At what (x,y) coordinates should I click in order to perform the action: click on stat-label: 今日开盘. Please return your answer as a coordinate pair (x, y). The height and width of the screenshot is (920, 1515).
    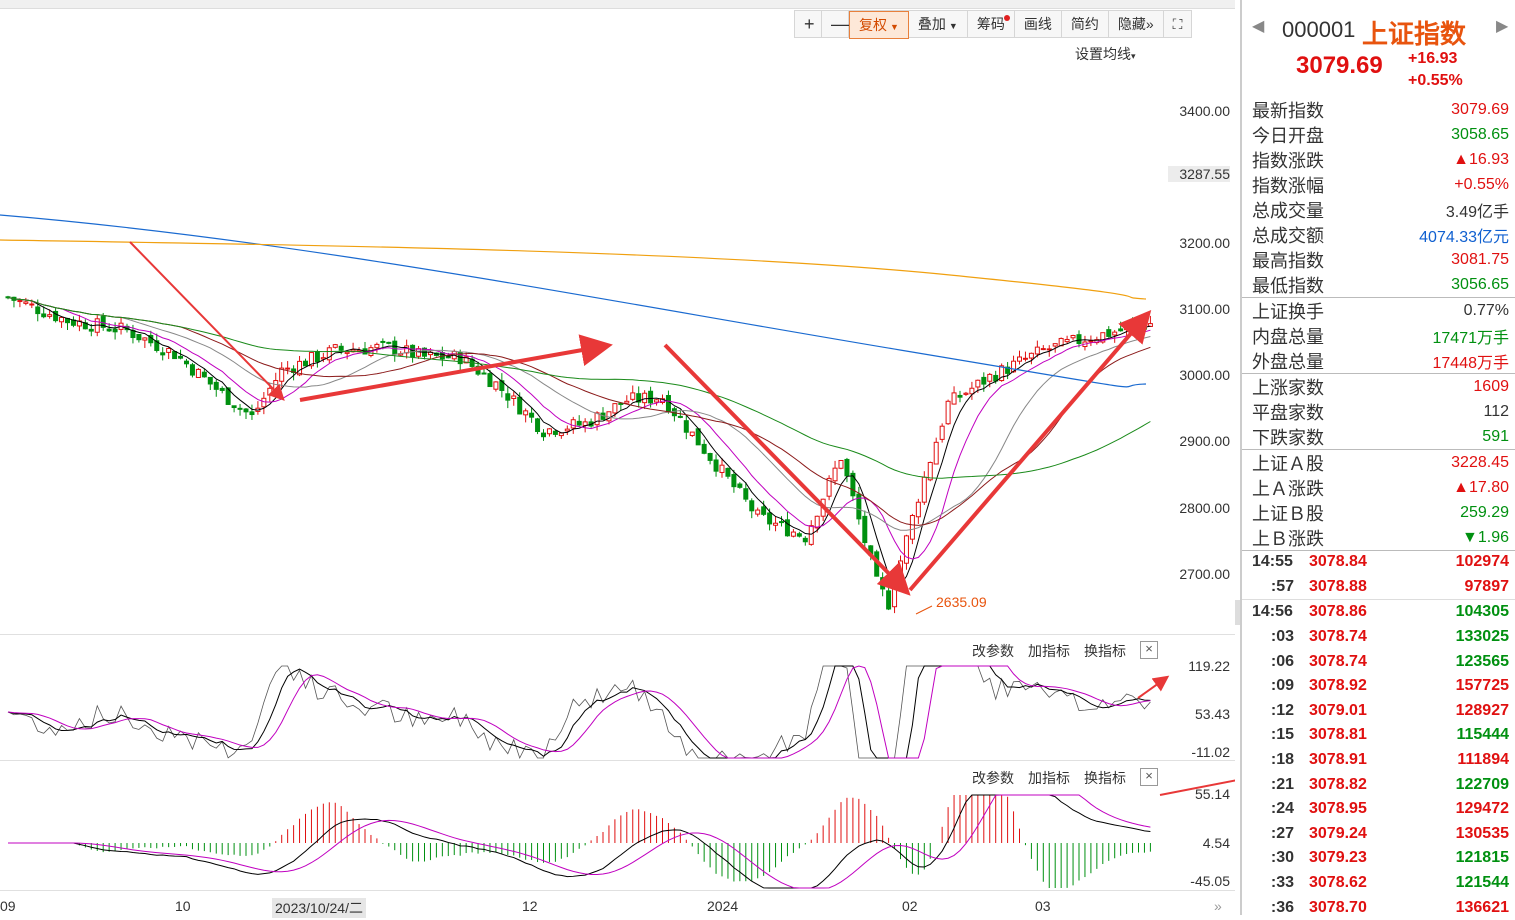
    Looking at the image, I should click on (1288, 135).